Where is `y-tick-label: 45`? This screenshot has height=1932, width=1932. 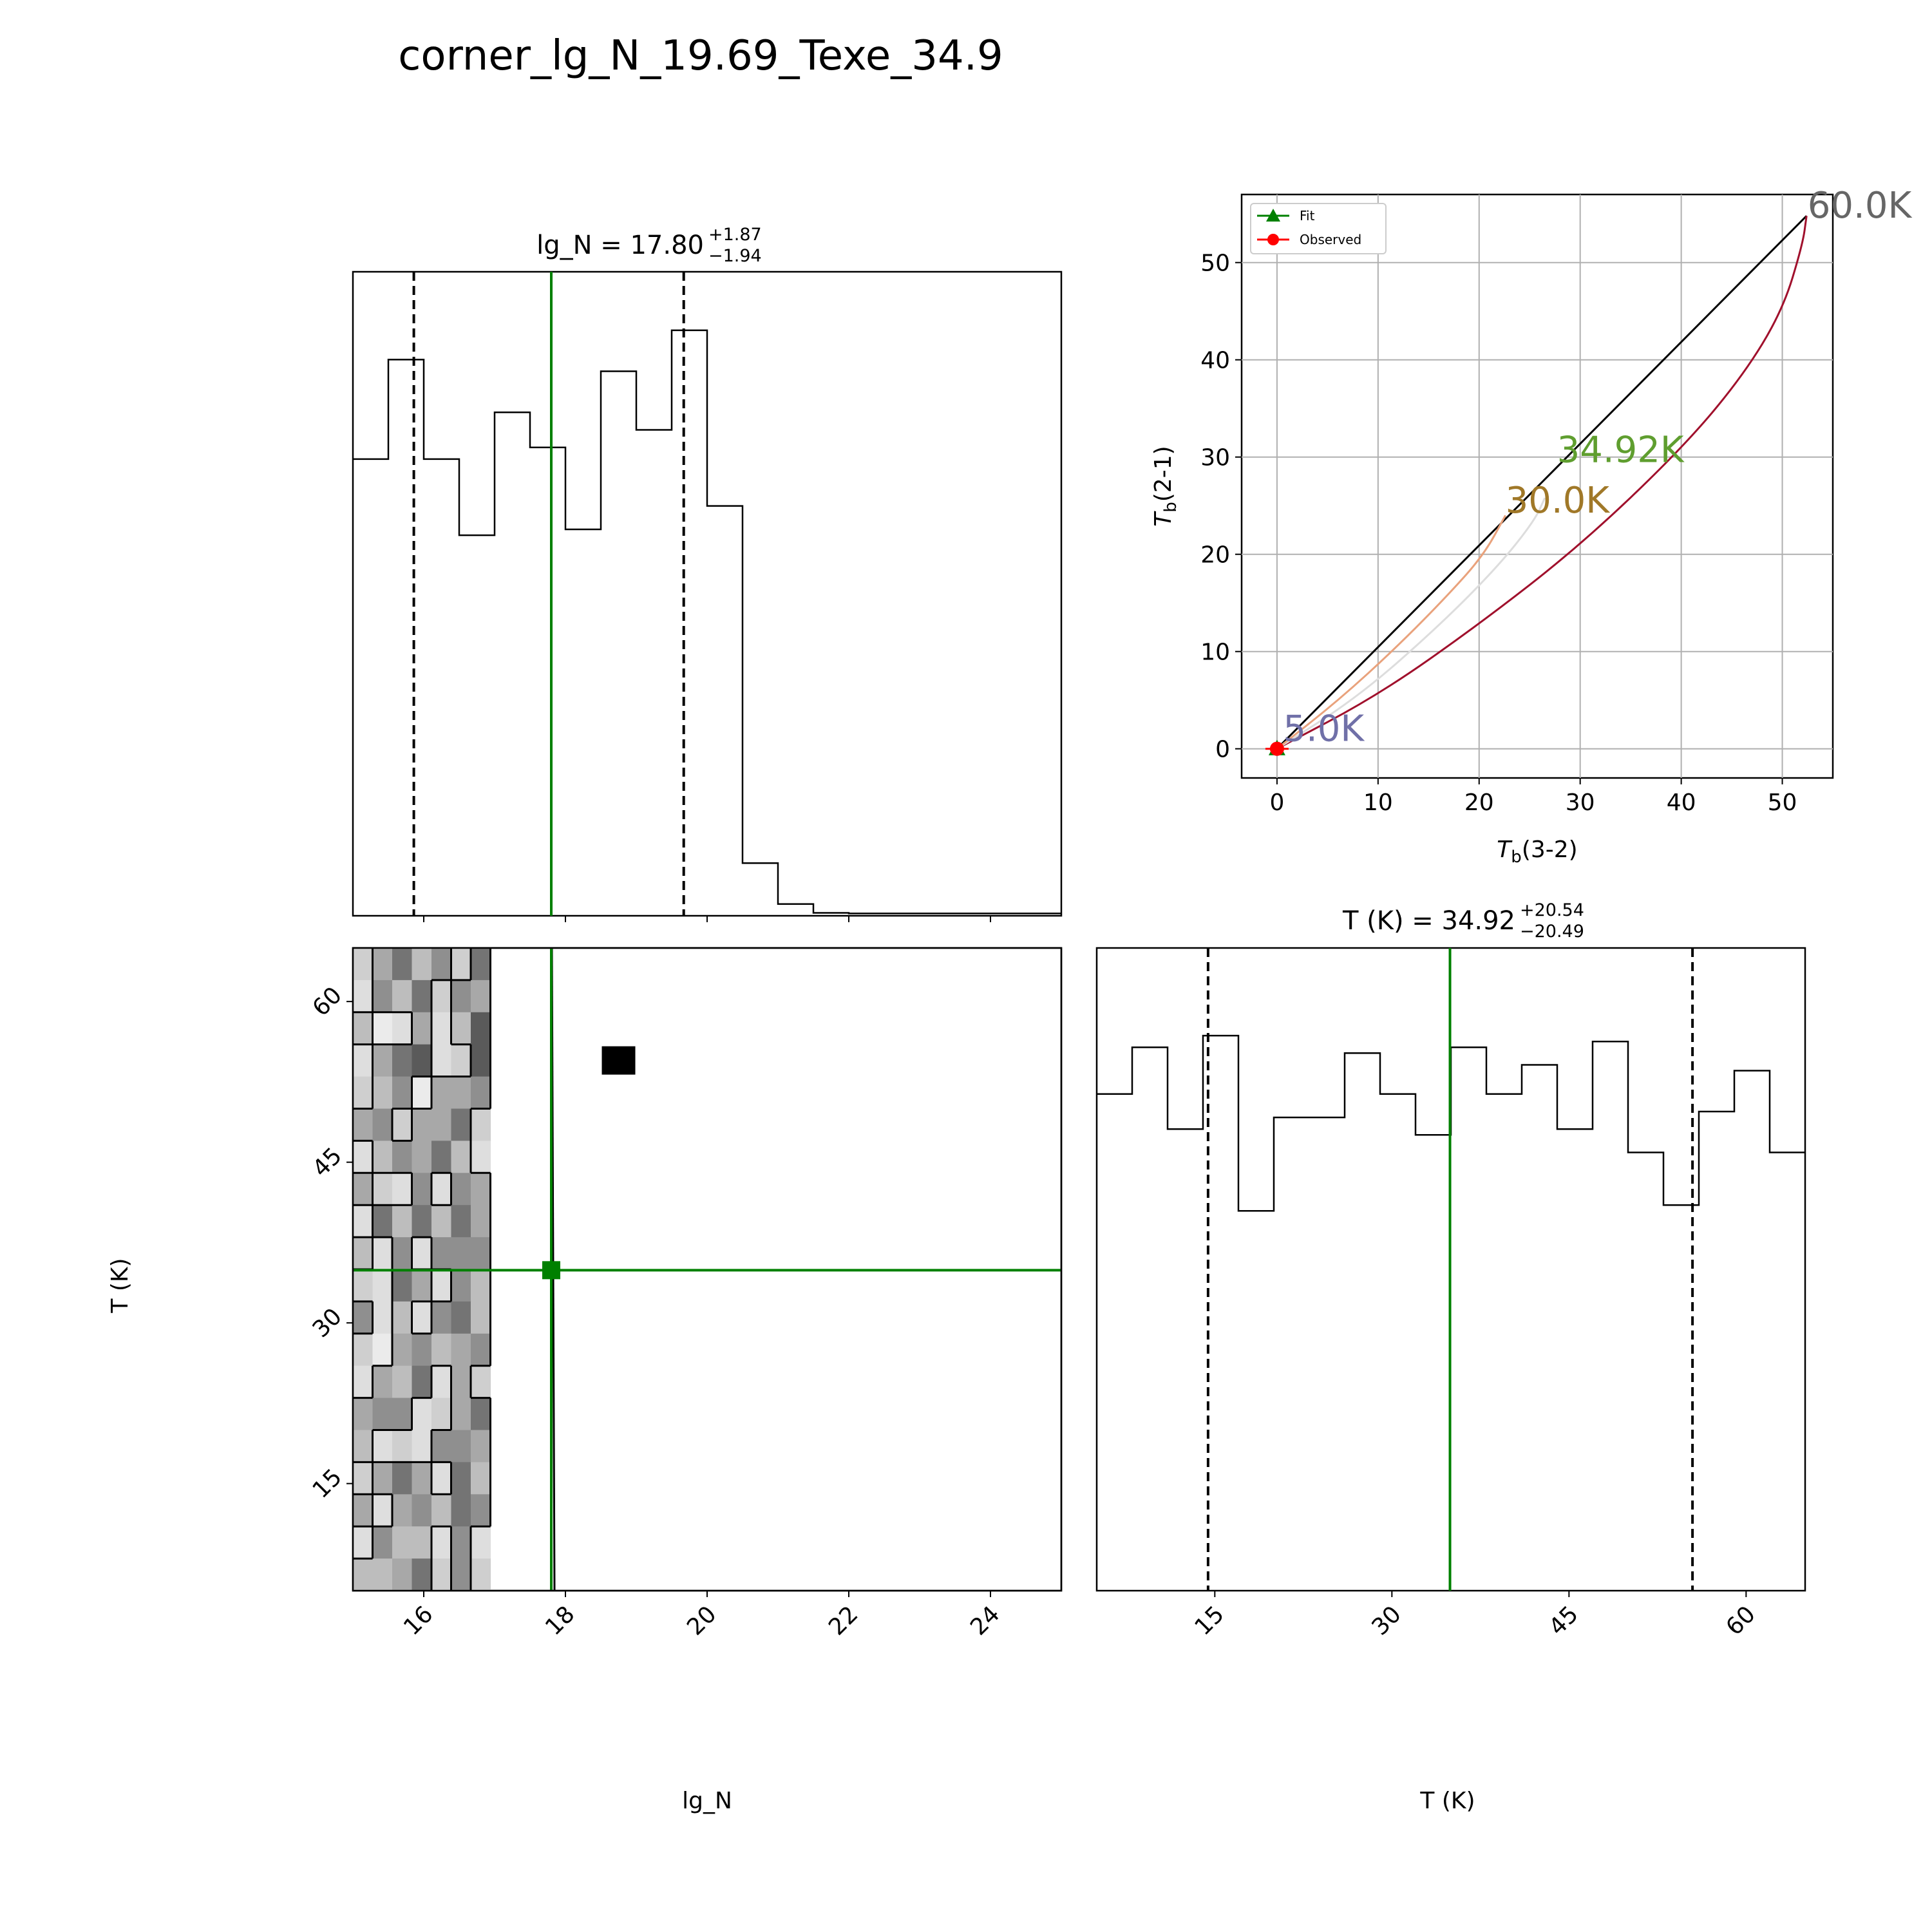 y-tick-label: 45 is located at coordinates (327, 1162).